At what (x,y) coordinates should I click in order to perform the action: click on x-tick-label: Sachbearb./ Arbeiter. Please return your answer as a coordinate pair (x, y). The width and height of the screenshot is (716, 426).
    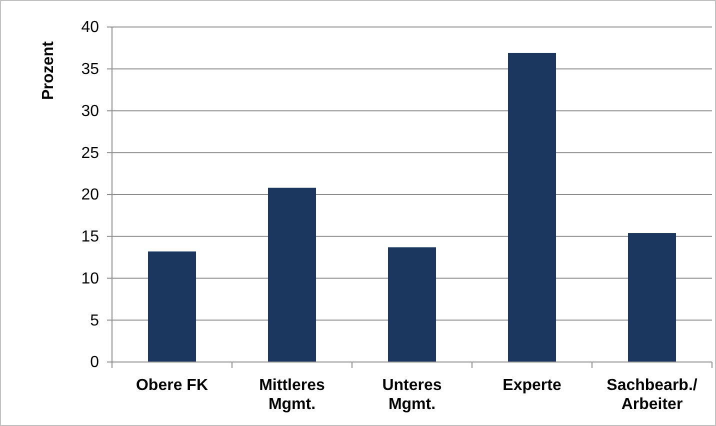
    Looking at the image, I should click on (652, 395).